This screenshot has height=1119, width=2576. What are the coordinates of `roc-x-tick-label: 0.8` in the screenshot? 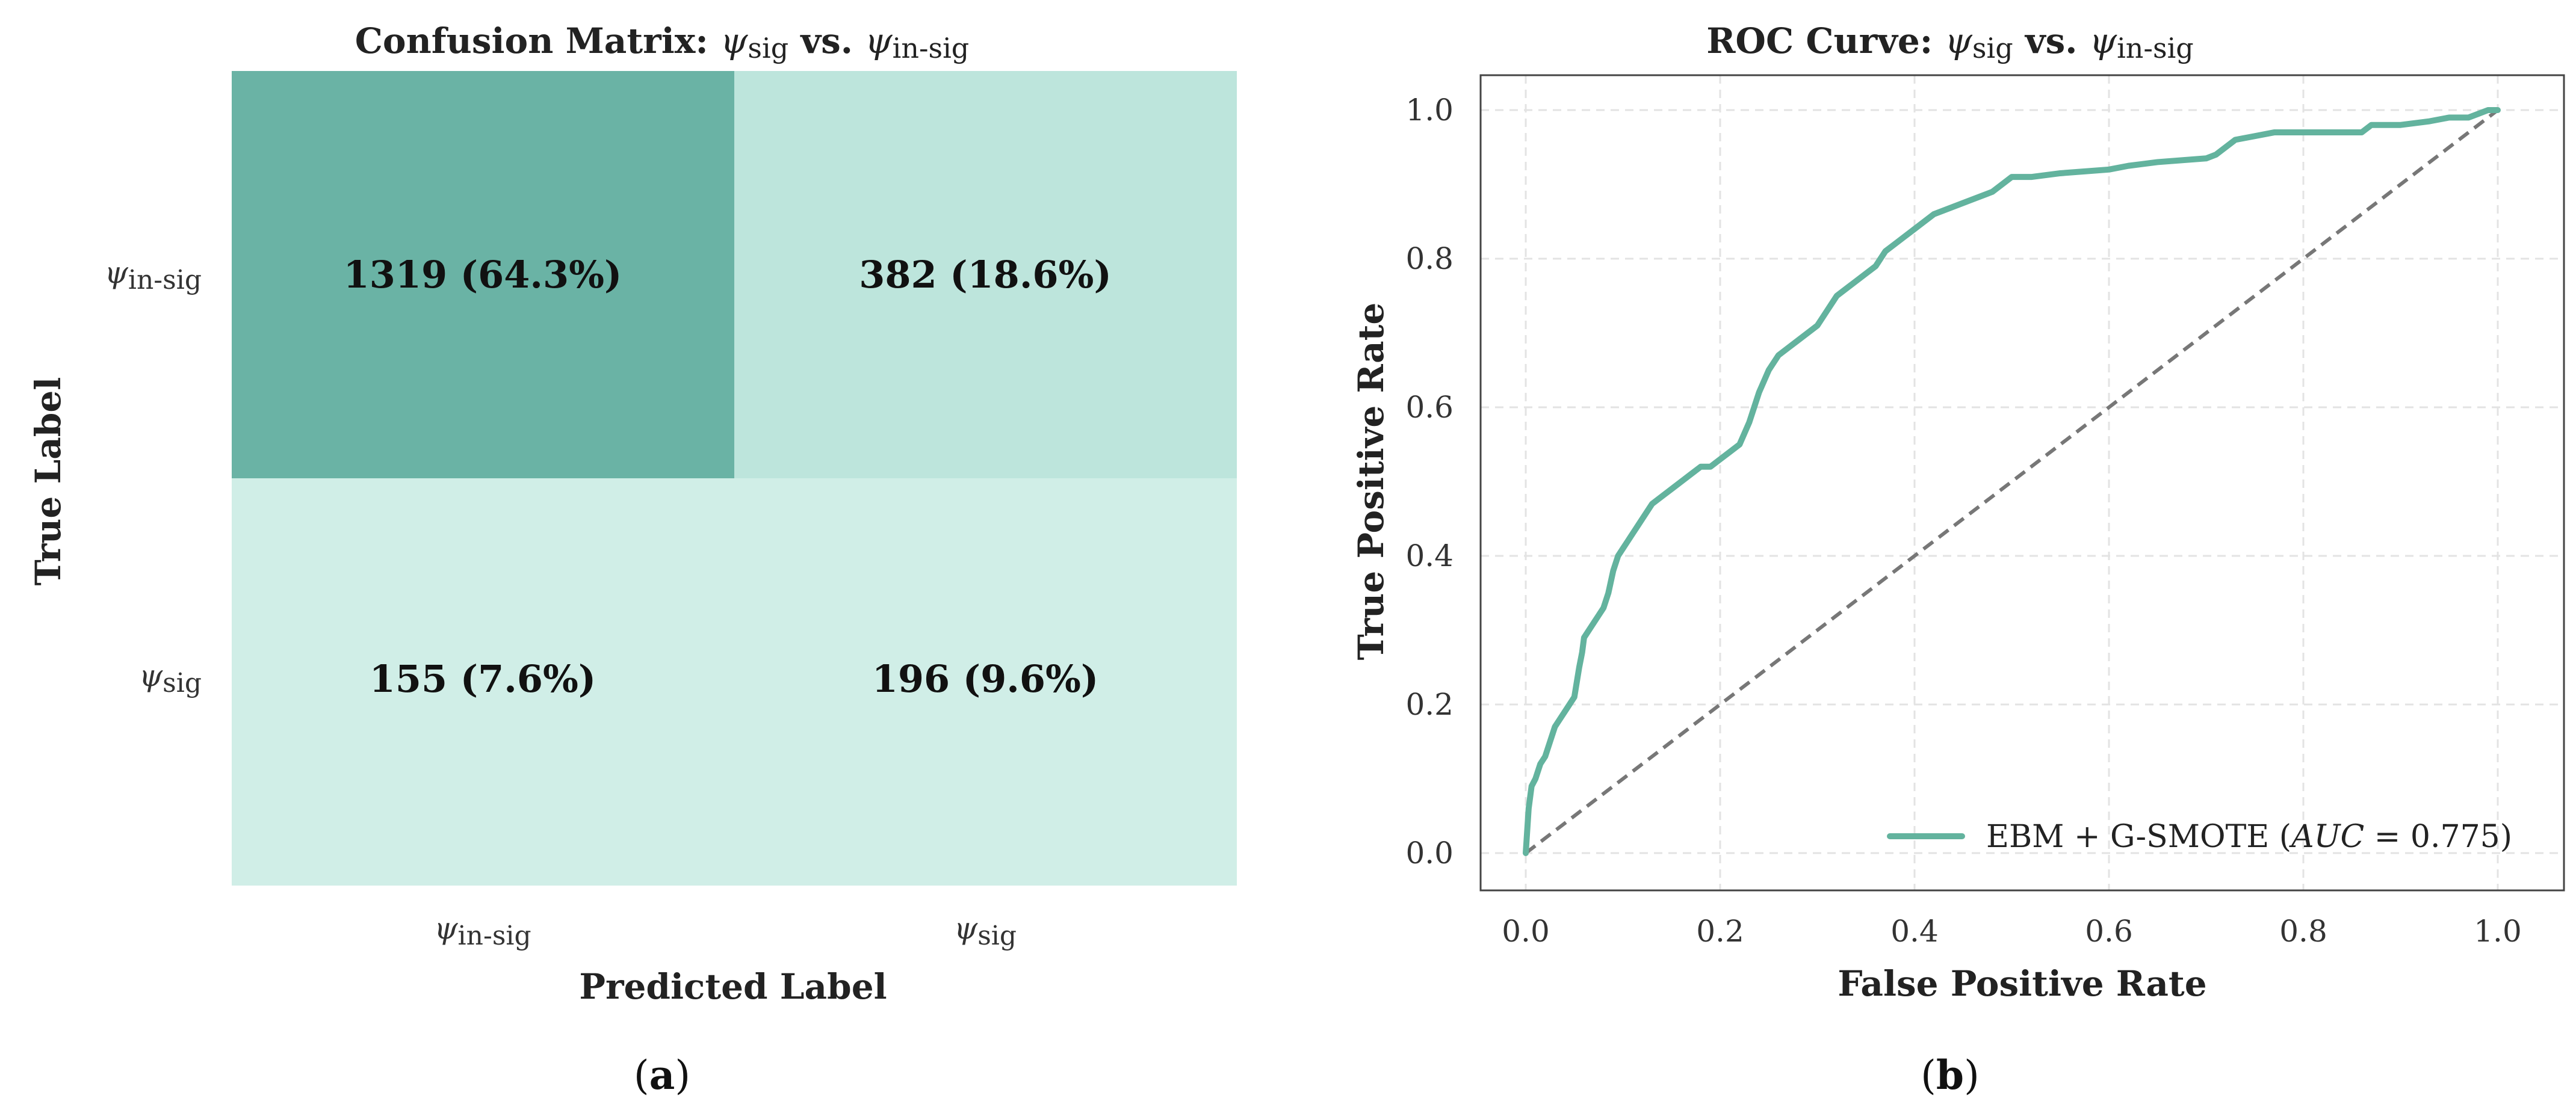 It's located at (2303, 931).